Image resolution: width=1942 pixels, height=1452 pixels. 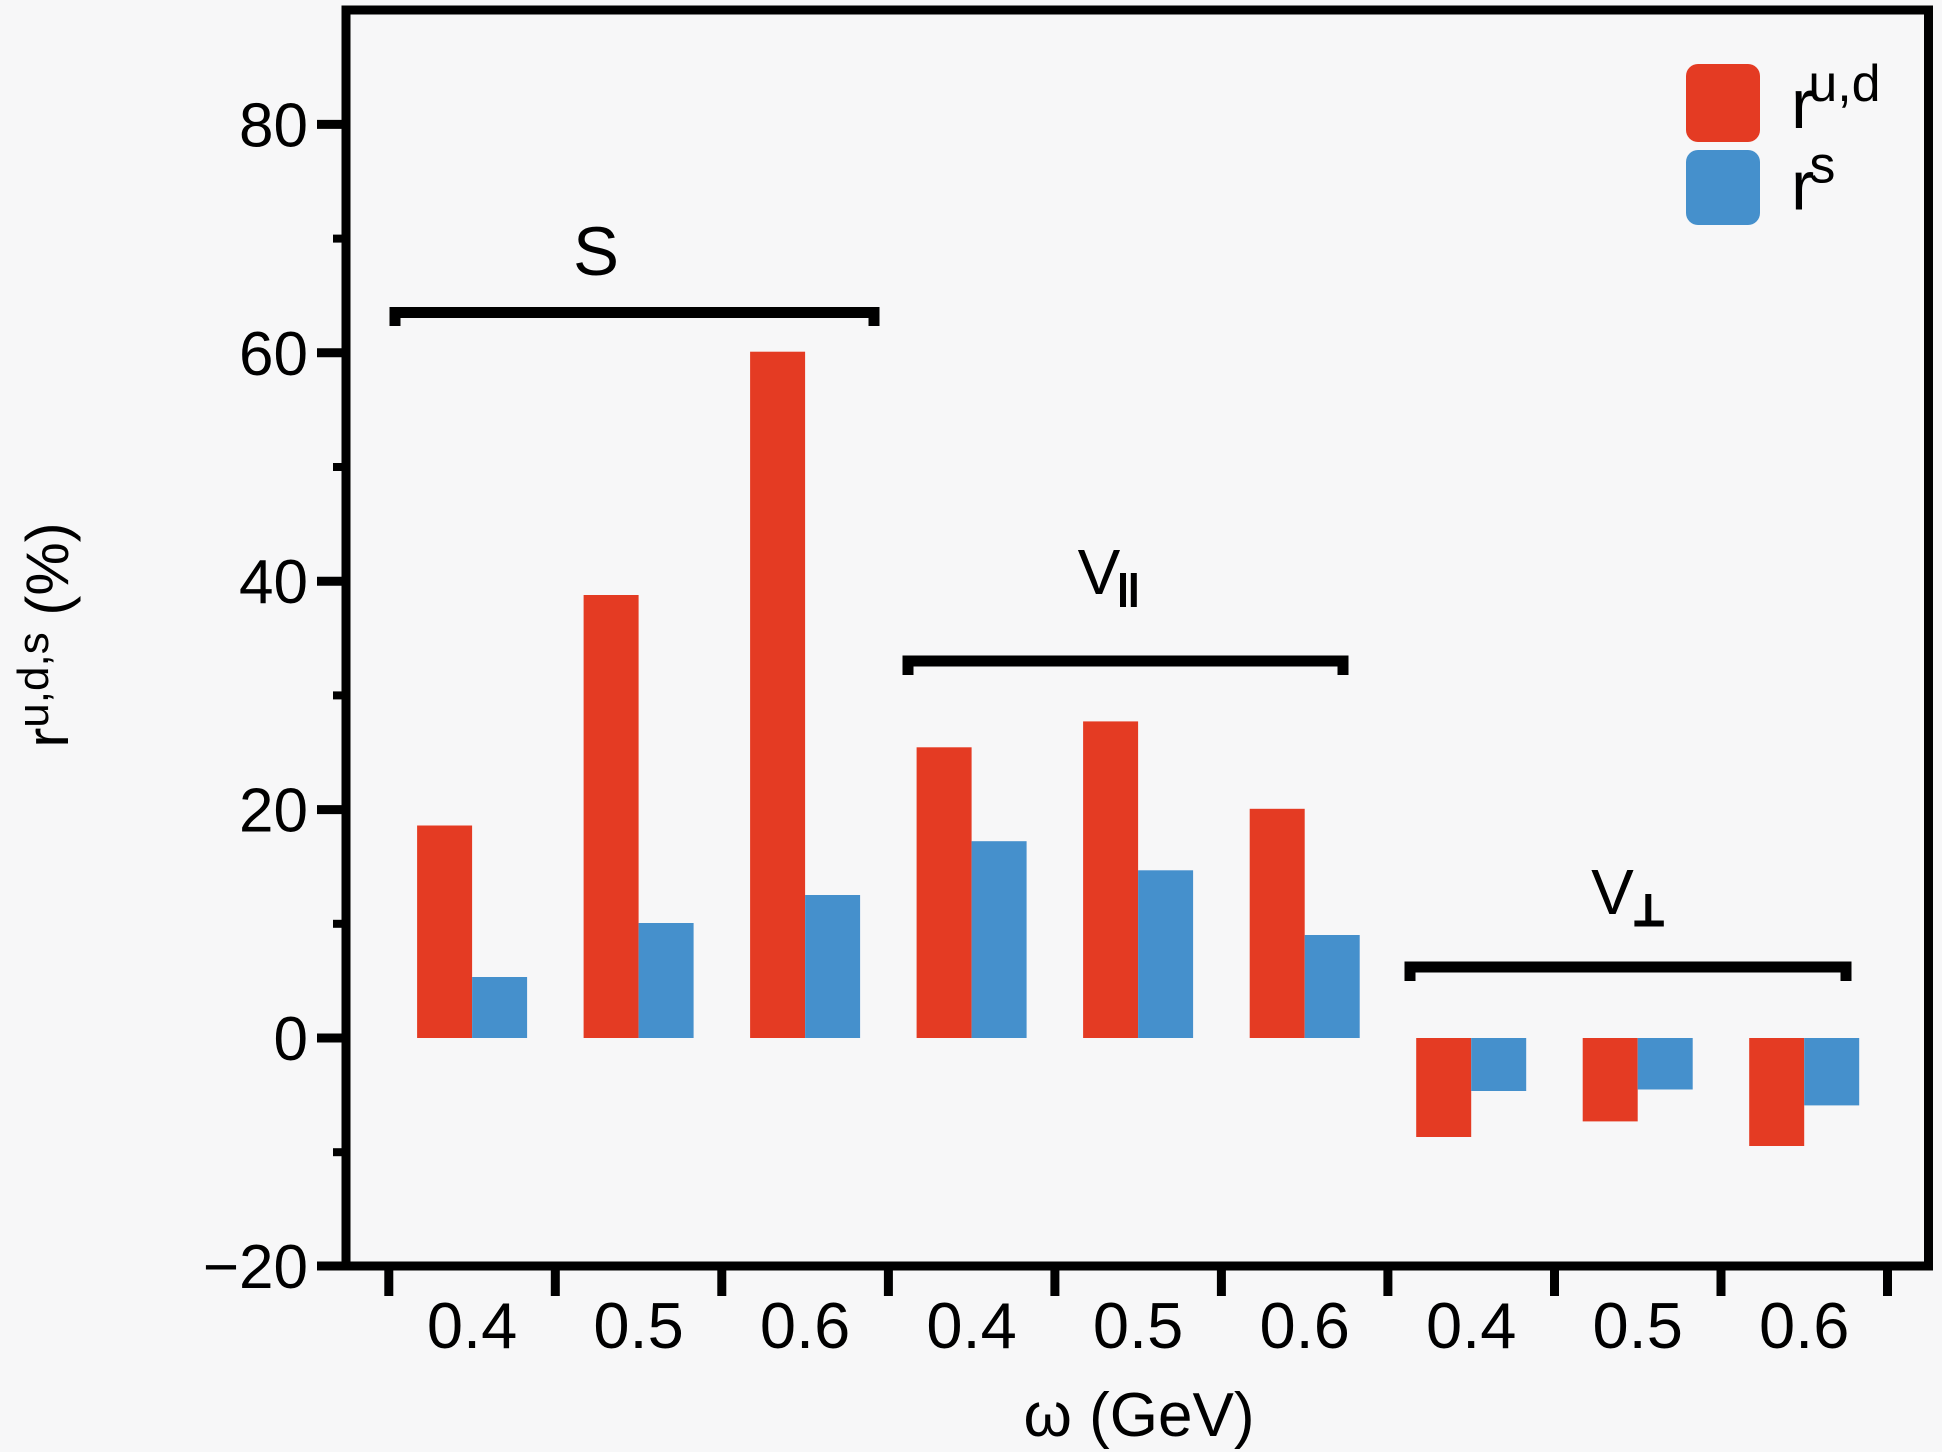 What do you see at coordinates (291, 1039) in the screenshot?
I see `svg-text: 0` at bounding box center [291, 1039].